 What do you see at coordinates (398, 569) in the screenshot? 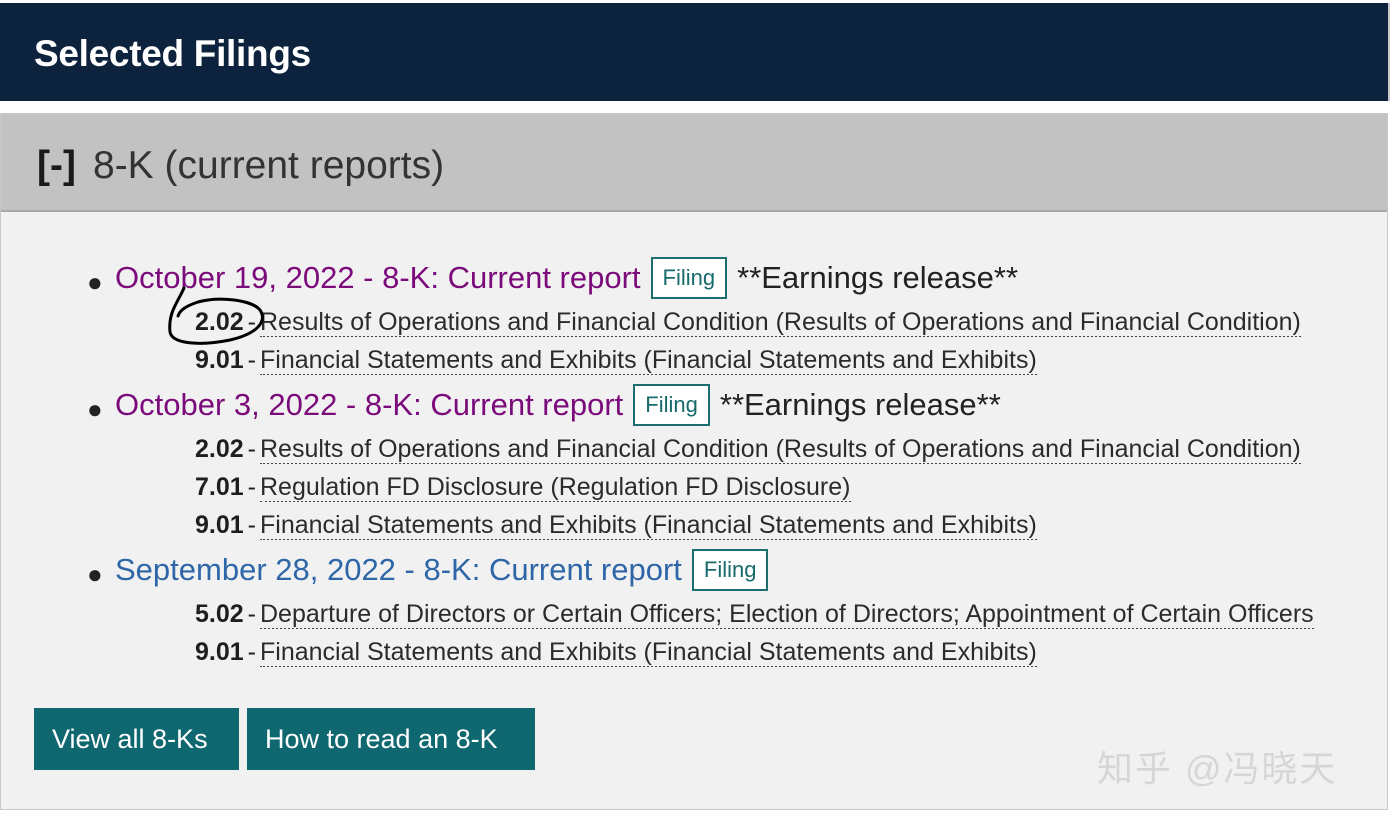
I see `filing-link: September 28, 2022 - 8-K: Current report` at bounding box center [398, 569].